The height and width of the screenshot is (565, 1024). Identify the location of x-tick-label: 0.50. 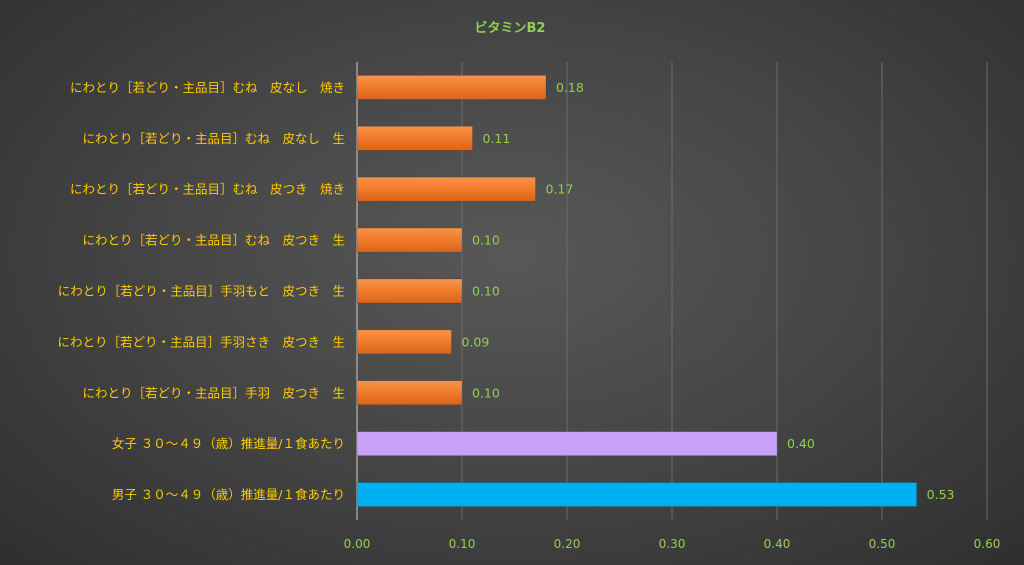
(882, 544).